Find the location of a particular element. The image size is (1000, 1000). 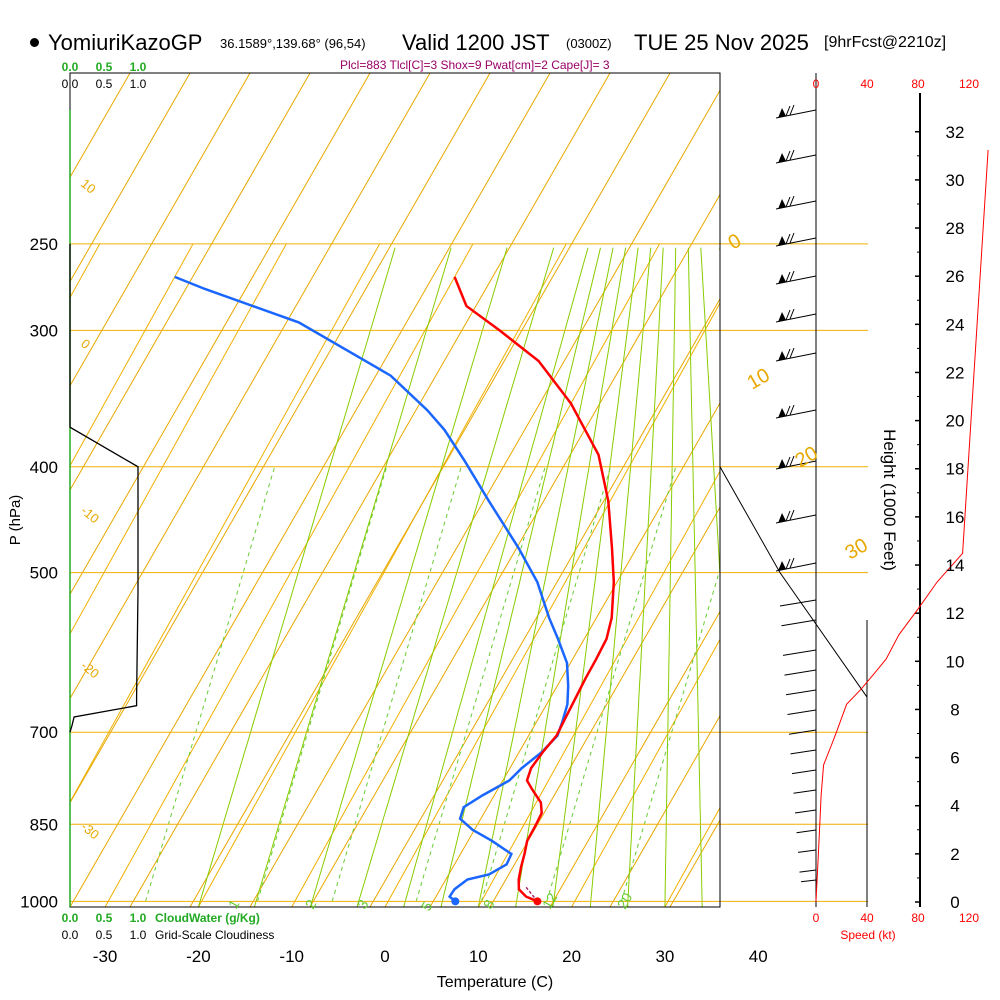

temperature-tick-label: 40 is located at coordinates (758, 956).